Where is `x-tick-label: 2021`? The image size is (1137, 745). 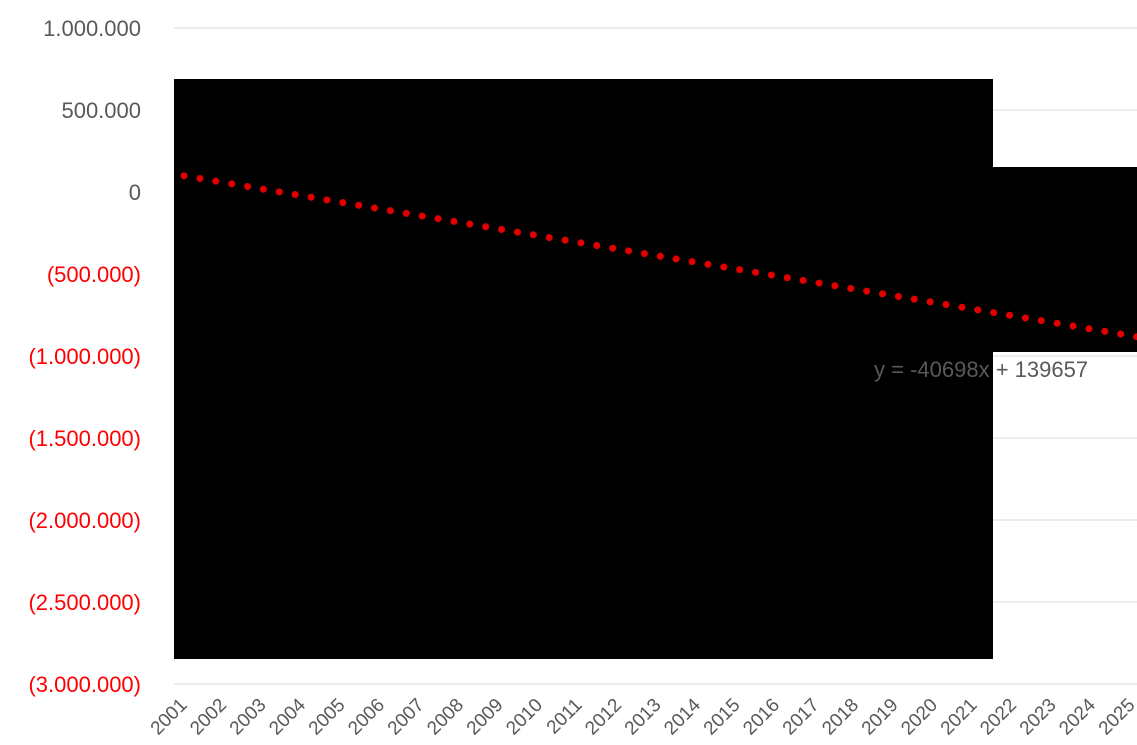 x-tick-label: 2021 is located at coordinates (959, 717).